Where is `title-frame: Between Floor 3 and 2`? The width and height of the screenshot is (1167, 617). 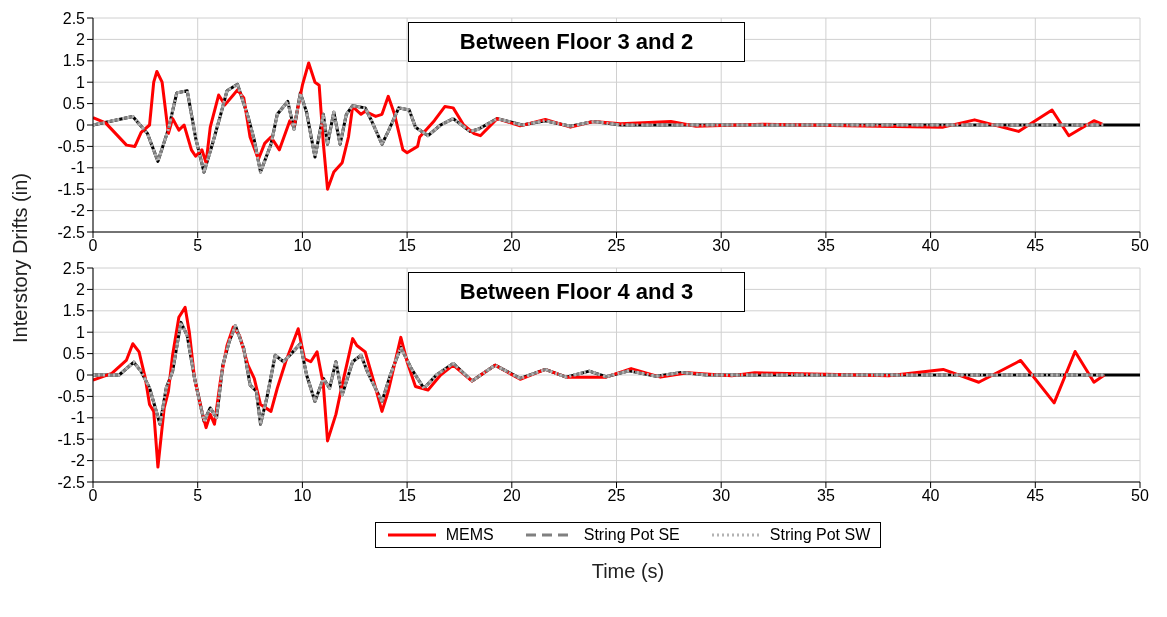
title-frame: Between Floor 3 and 2 is located at coordinates (576, 42).